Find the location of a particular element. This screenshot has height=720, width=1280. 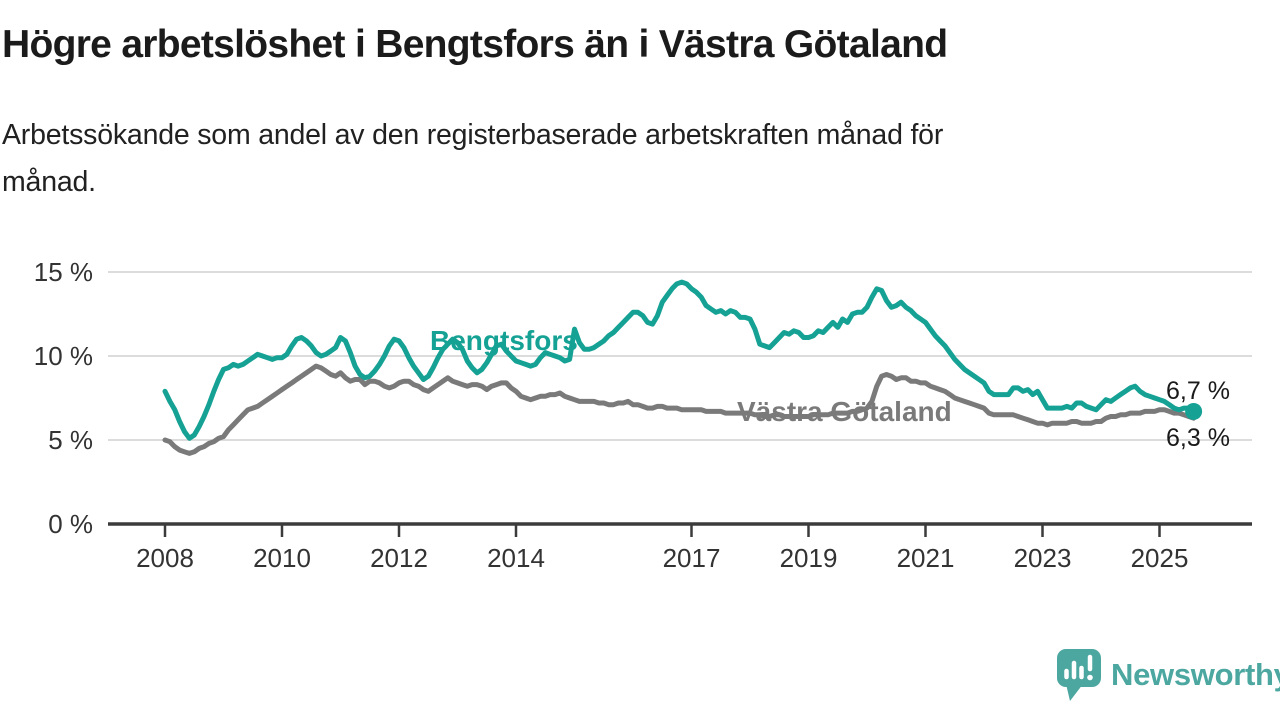

x-tick-label: 2008 is located at coordinates (165, 558).